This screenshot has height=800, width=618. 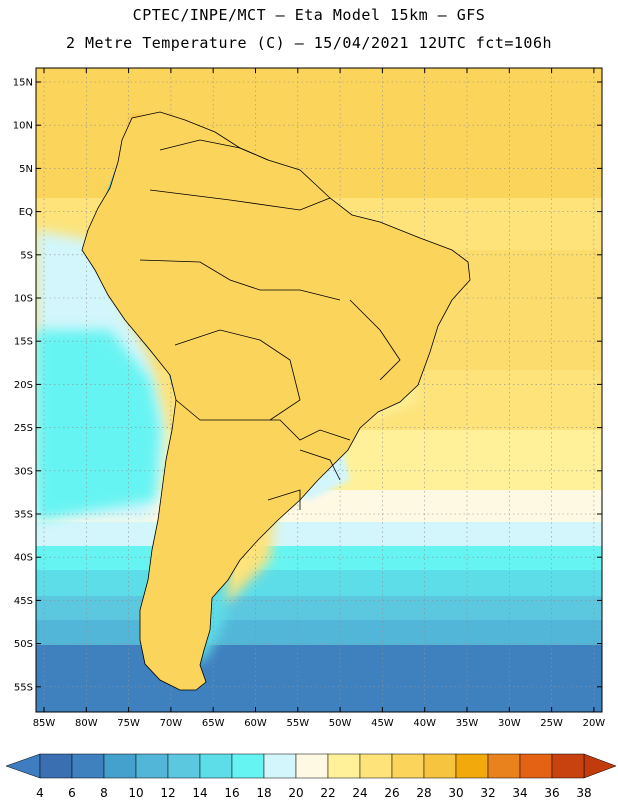 I want to click on colorbar-label: 38, so click(x=583, y=793).